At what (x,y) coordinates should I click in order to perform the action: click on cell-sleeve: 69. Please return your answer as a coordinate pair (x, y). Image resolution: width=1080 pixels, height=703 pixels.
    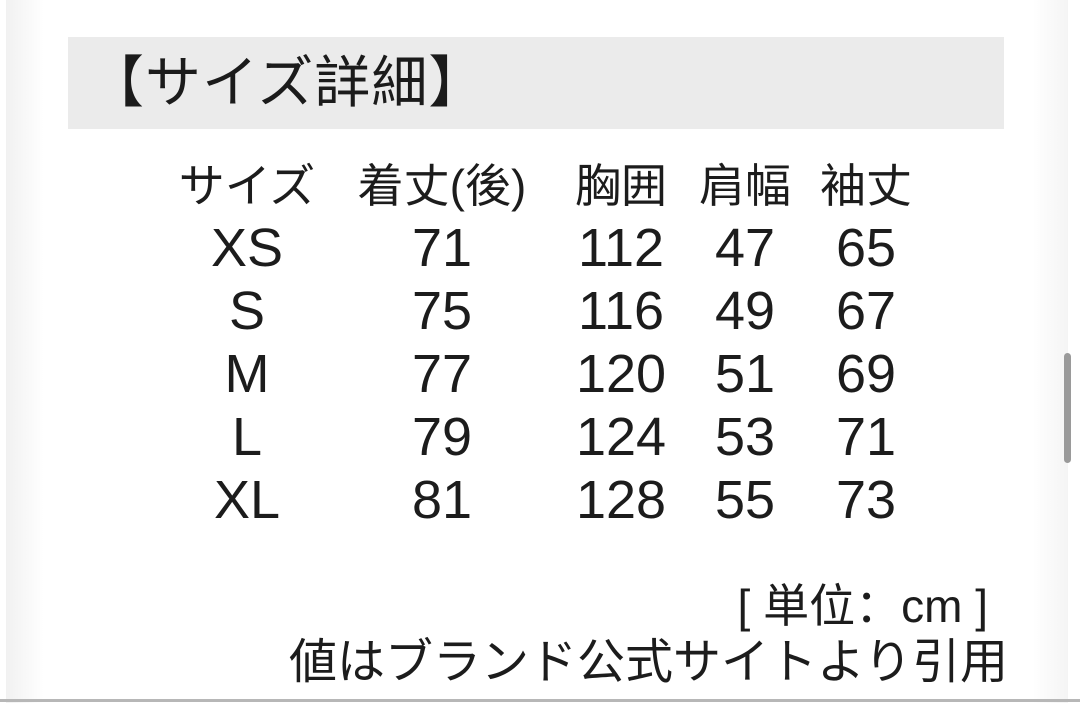
    Looking at the image, I should click on (866, 373).